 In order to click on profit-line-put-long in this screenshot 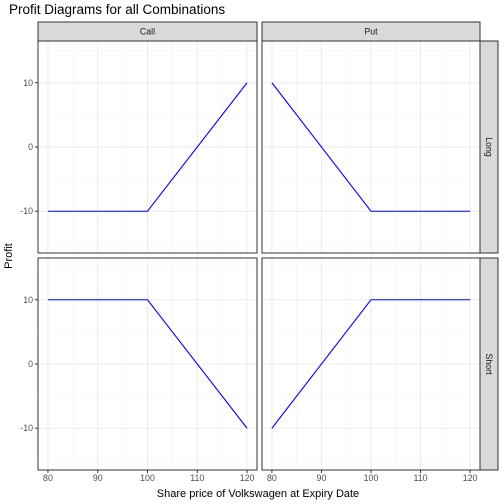, I will do `click(371, 147)`.